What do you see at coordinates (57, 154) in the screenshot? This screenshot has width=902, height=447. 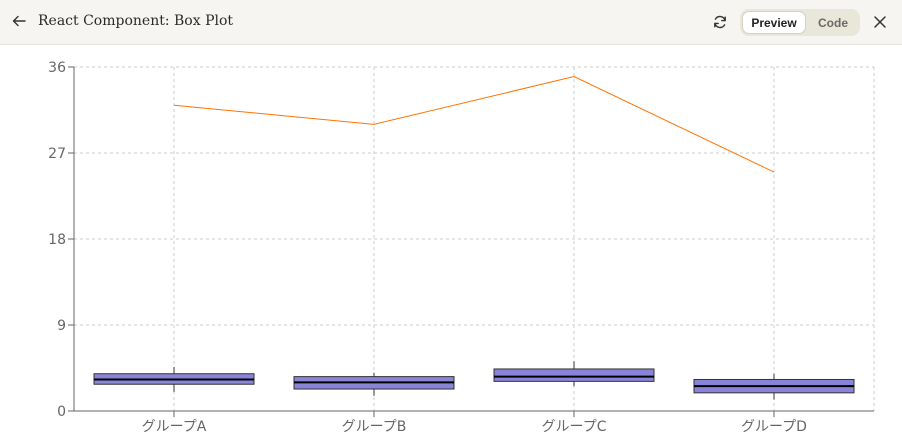 I see `y-tick-label: 27` at bounding box center [57, 154].